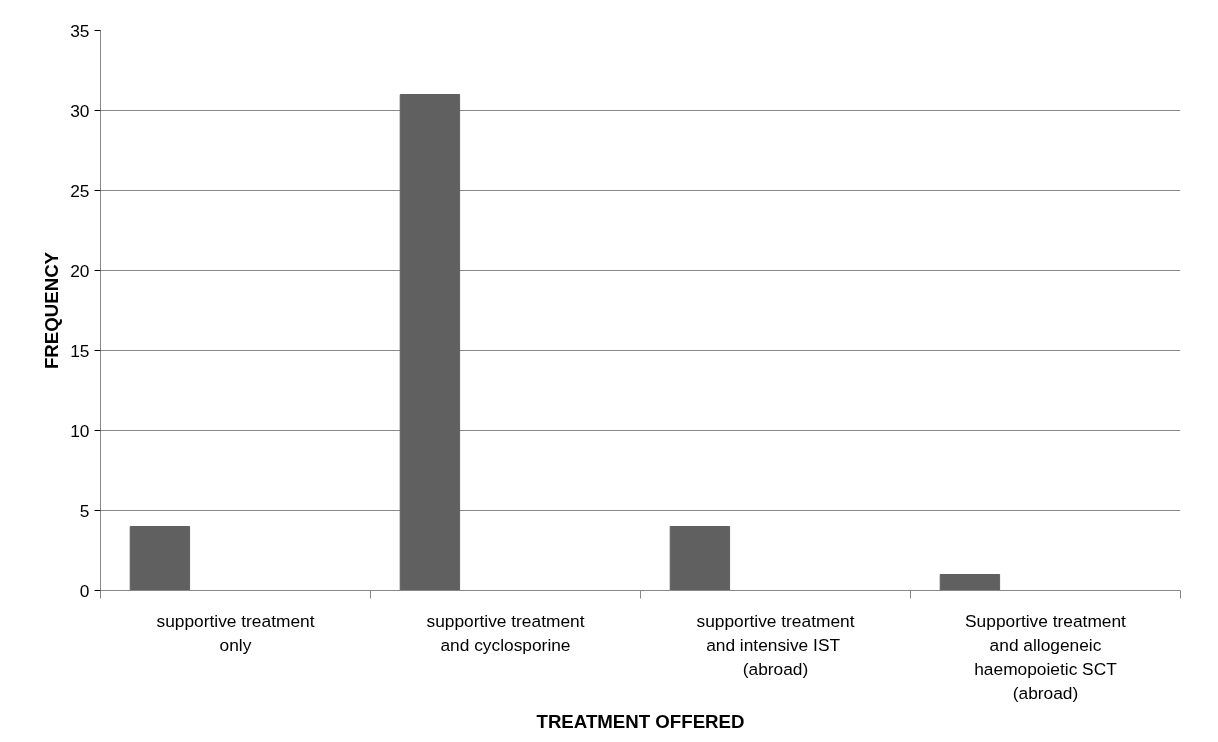  I want to click on x-axis-title: TREATMENT OFFERED, so click(640, 721).